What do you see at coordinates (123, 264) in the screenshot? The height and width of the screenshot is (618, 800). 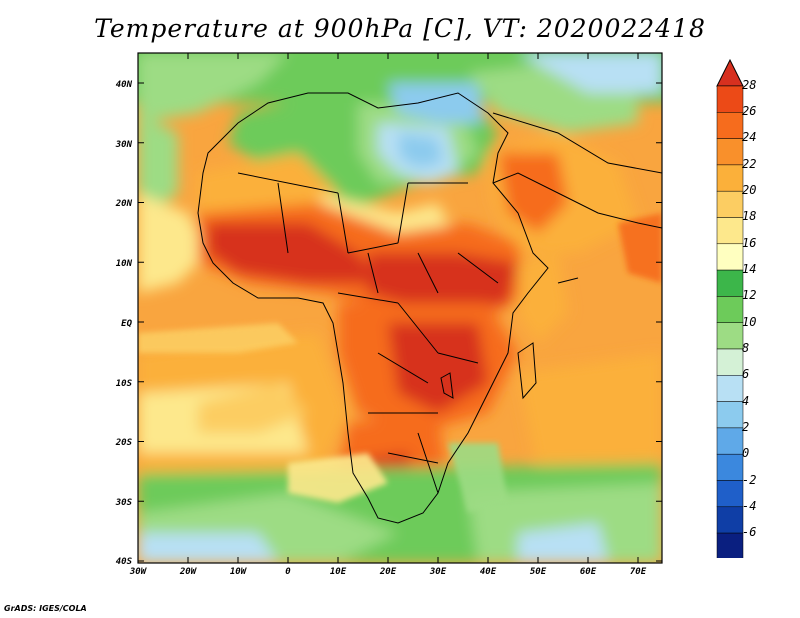 I see `lat-tick-label: 10N` at bounding box center [123, 264].